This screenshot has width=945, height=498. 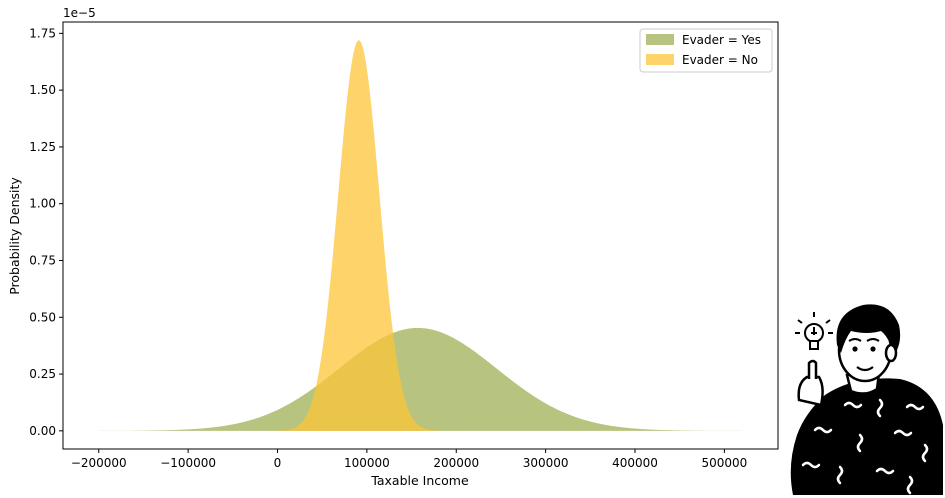 What do you see at coordinates (546, 463) in the screenshot?
I see `x-tick-label: 300000` at bounding box center [546, 463].